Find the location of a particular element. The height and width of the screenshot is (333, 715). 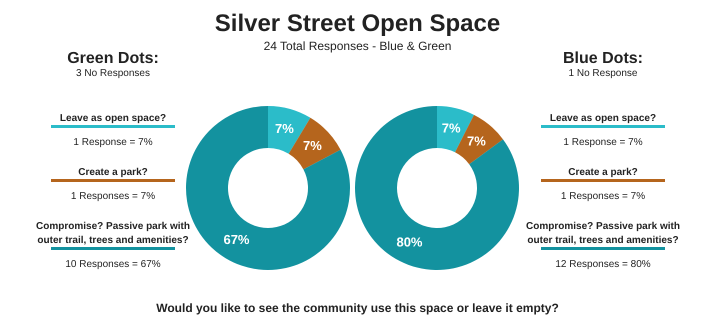

text: 24 Total Responses - Blue & Green is located at coordinates (358, 46).